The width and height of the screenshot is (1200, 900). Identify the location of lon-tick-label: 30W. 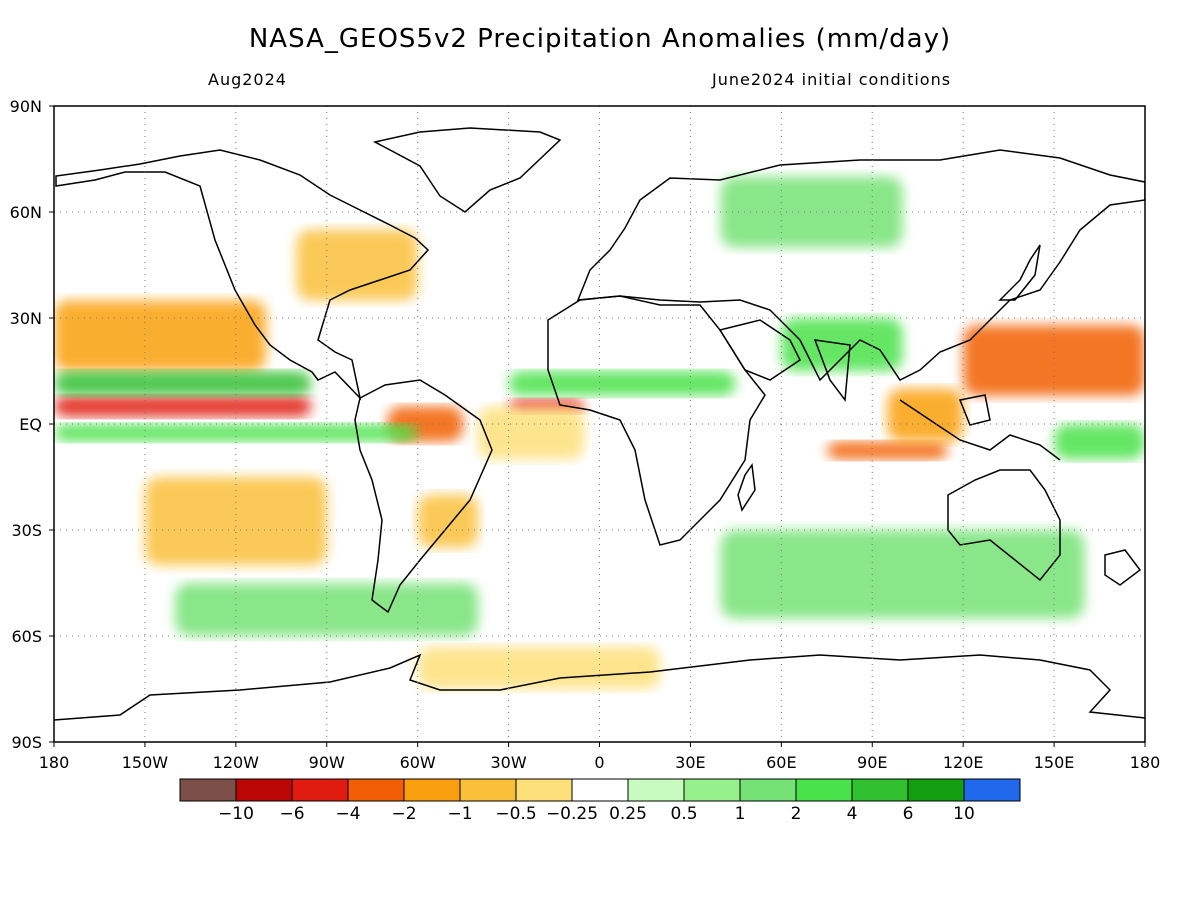
(508, 762).